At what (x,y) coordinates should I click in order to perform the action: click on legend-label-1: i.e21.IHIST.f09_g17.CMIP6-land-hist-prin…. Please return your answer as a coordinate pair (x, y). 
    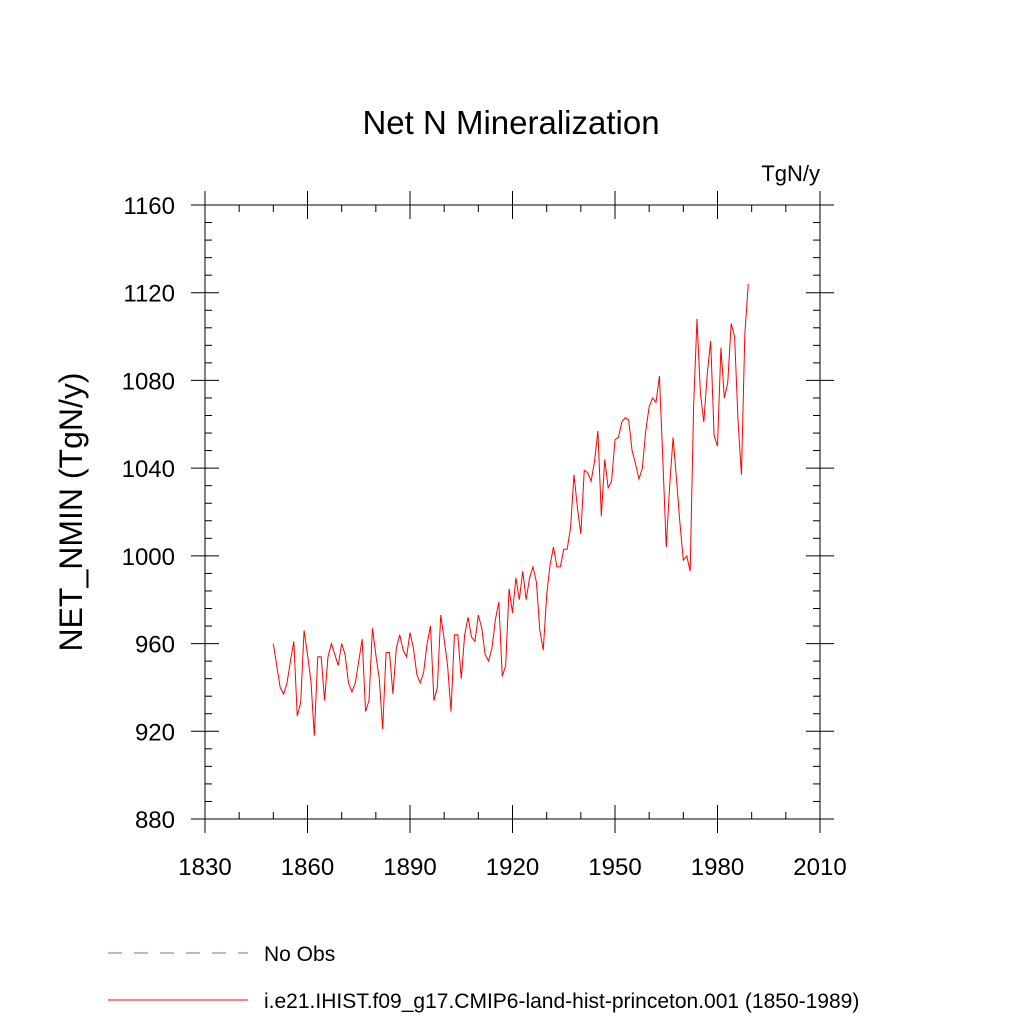
    Looking at the image, I should click on (561, 1001).